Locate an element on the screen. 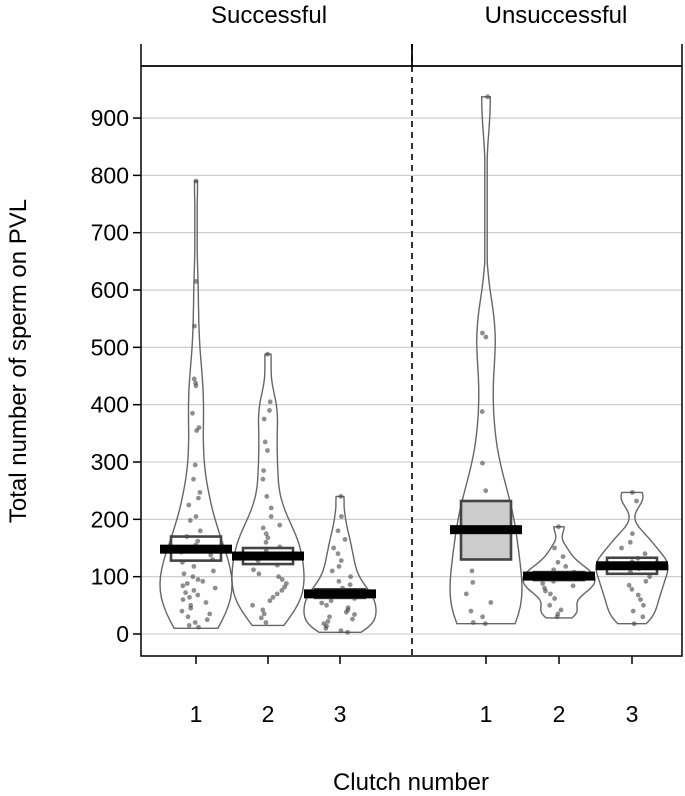 The image size is (685, 796). x-axis-title: Clutch number is located at coordinates (411, 782).